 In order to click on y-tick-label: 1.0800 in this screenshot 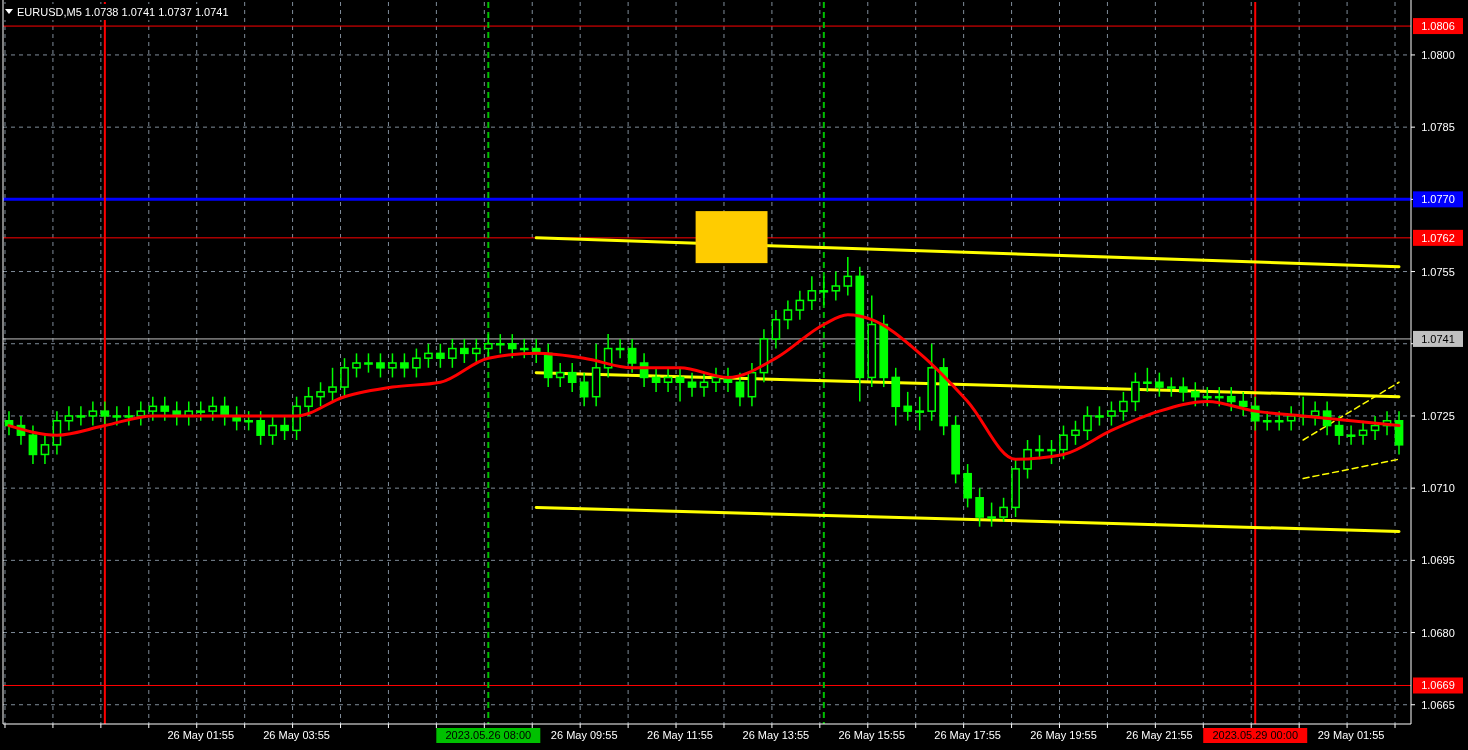, I will do `click(1438, 54)`.